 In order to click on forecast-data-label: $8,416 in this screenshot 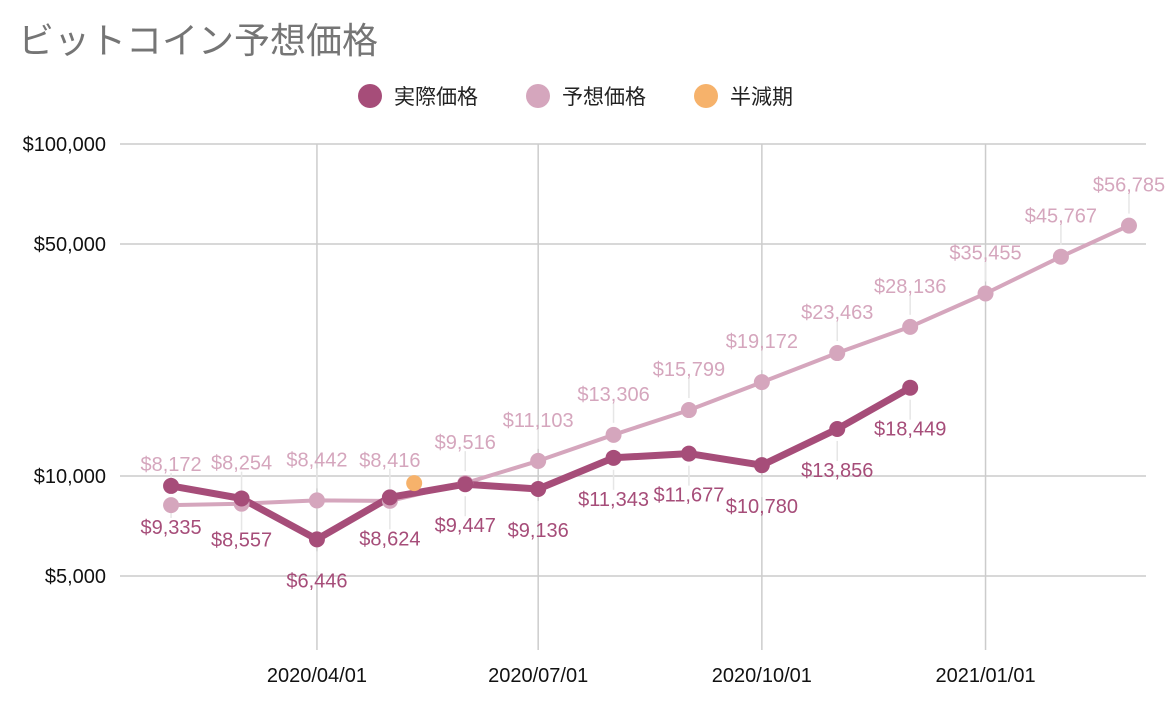, I will do `click(389, 461)`.